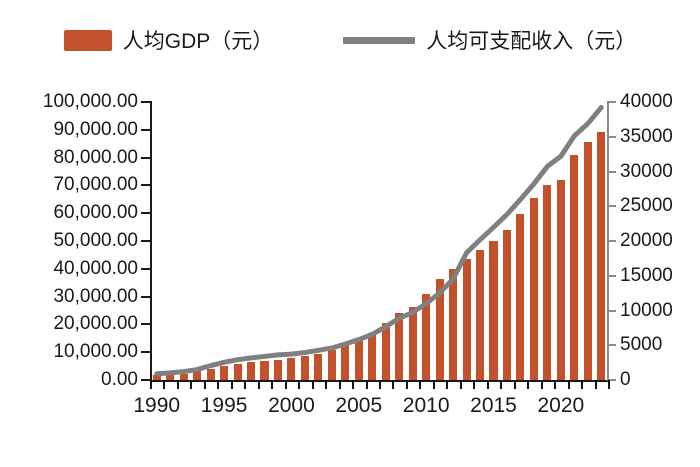  Describe the element at coordinates (264, 370) in the screenshot. I see `bar-1998` at that location.